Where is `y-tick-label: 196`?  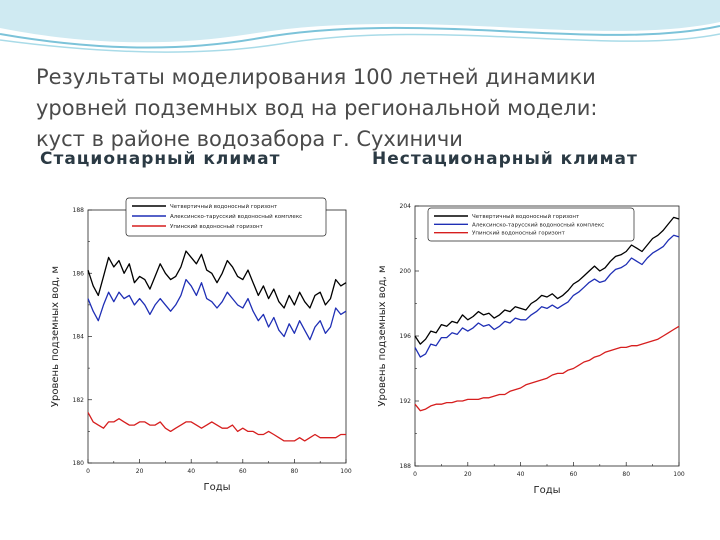 y-tick-label: 196 is located at coordinates (406, 336).